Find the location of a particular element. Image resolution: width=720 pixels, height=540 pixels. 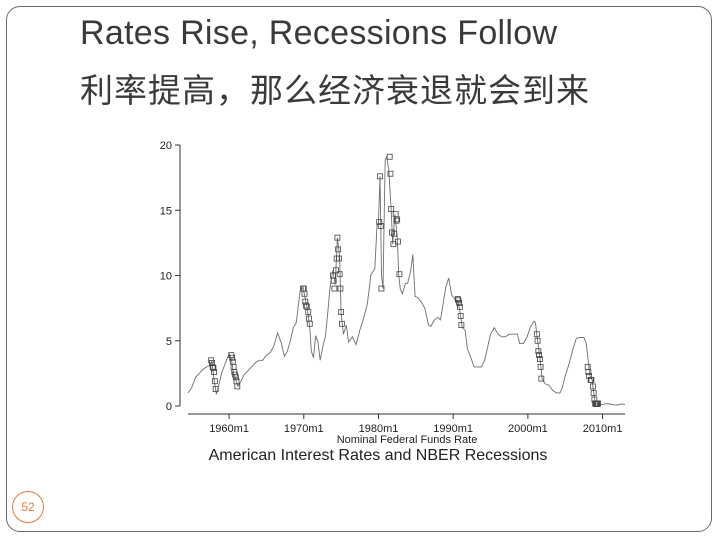

x-tick-label: 1980m1 is located at coordinates (379, 429).